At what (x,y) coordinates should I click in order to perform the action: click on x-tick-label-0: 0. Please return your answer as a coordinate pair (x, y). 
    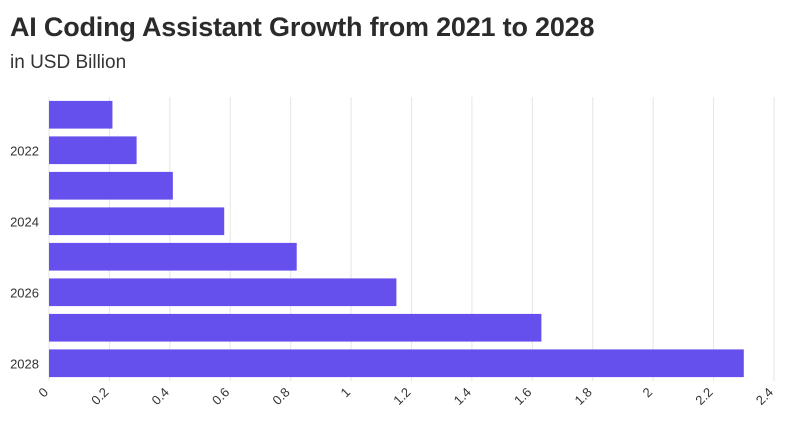
    Looking at the image, I should click on (43, 393).